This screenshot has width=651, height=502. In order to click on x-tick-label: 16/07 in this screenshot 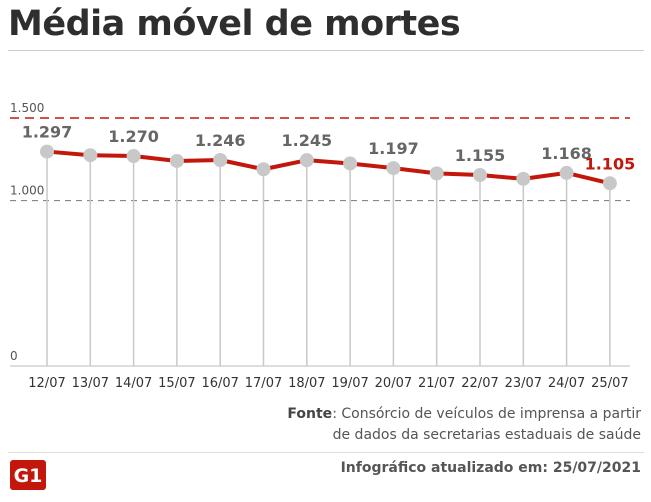, I will do `click(219, 383)`.